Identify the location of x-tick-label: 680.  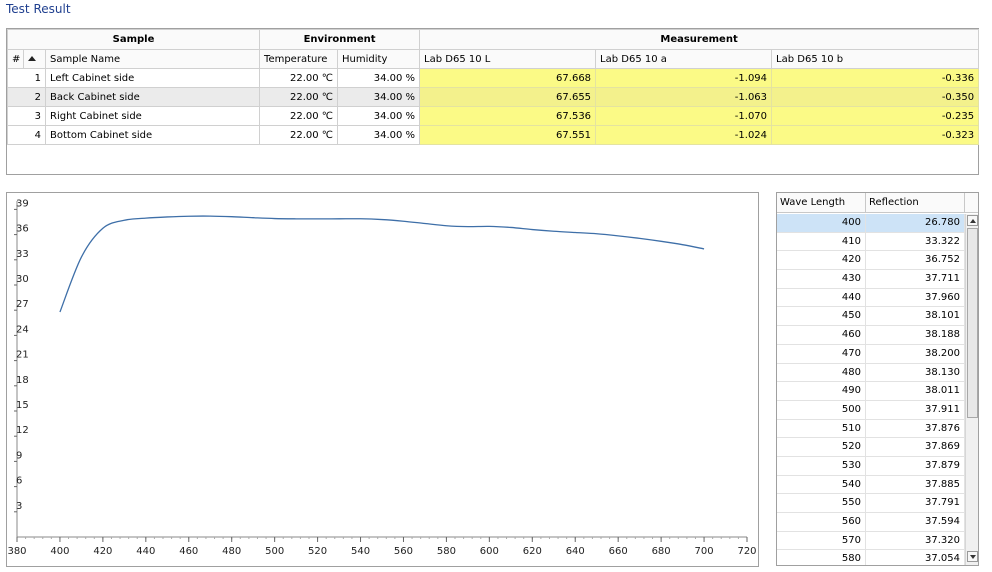
(661, 551).